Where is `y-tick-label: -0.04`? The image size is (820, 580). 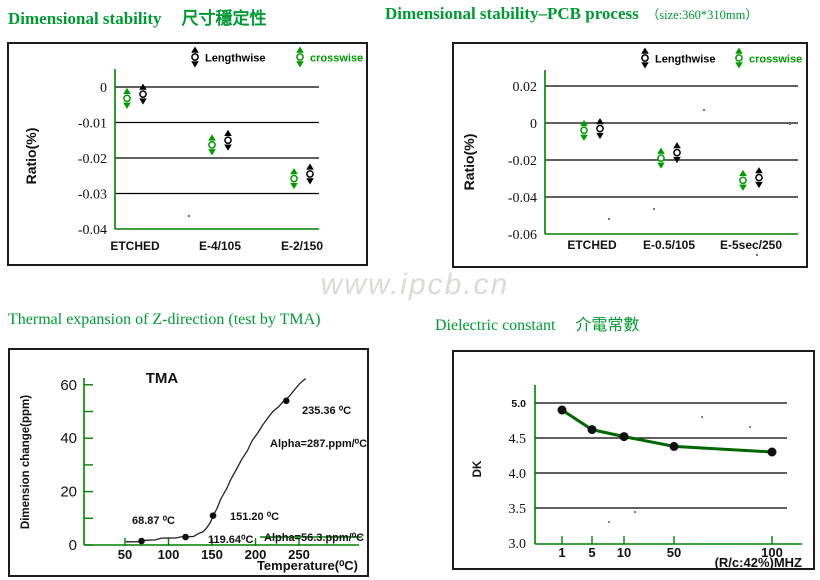
y-tick-label: -0.04 is located at coordinates (522, 198).